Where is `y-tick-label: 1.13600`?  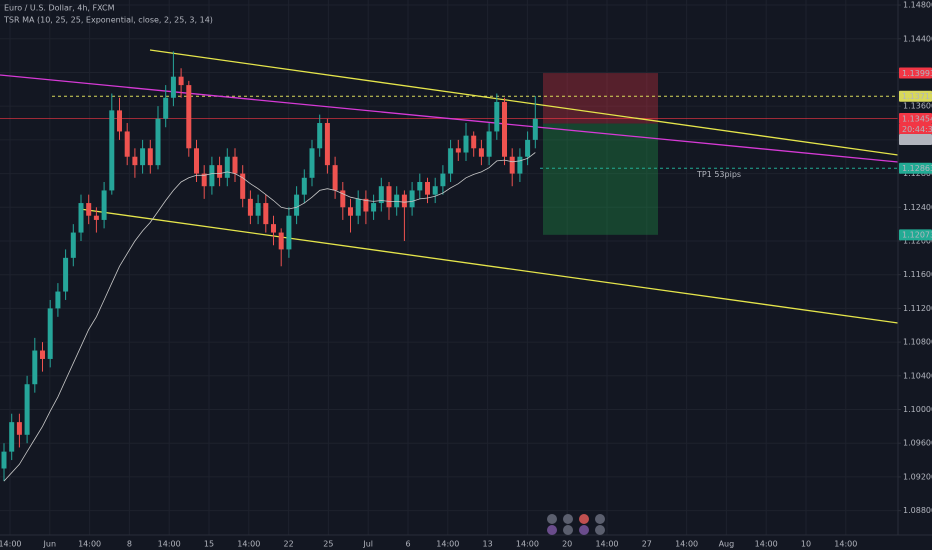 y-tick-label: 1.13600 is located at coordinates (917, 106).